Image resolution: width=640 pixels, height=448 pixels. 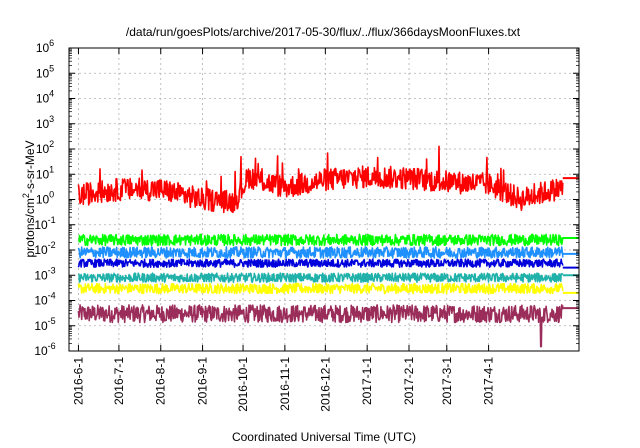 I want to click on y-tick-label: 10⁻⁶, so click(x=44, y=349).